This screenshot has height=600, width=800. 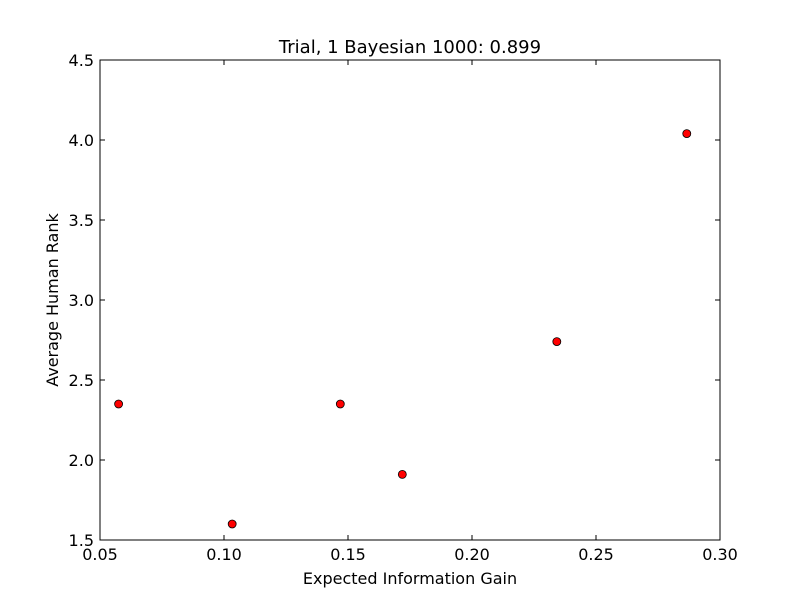 What do you see at coordinates (409, 47) in the screenshot?
I see `chart-title: Trial, 1 Bayesian 1000: 0.899` at bounding box center [409, 47].